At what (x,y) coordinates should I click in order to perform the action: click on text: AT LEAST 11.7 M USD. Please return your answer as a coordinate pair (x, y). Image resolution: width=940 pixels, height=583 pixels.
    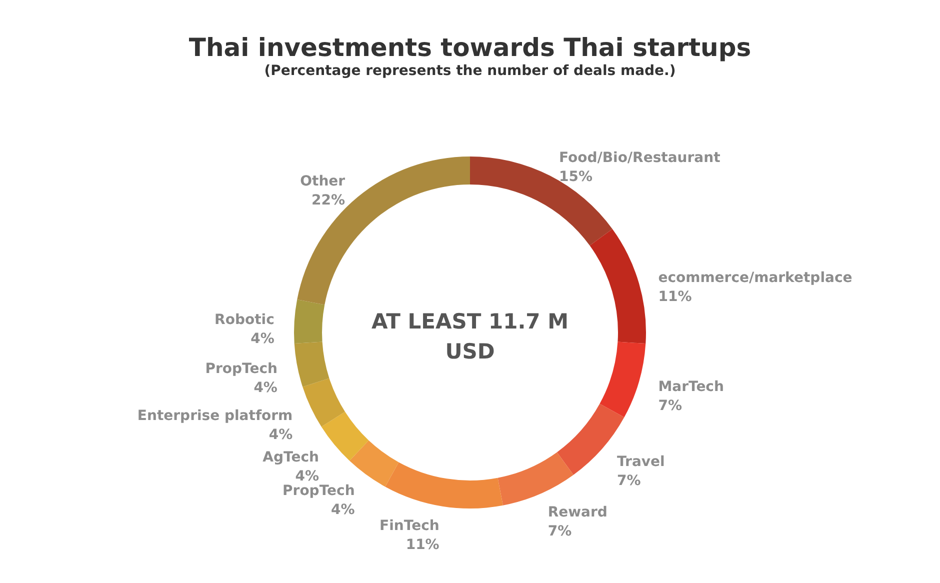
    Looking at the image, I should click on (470, 337).